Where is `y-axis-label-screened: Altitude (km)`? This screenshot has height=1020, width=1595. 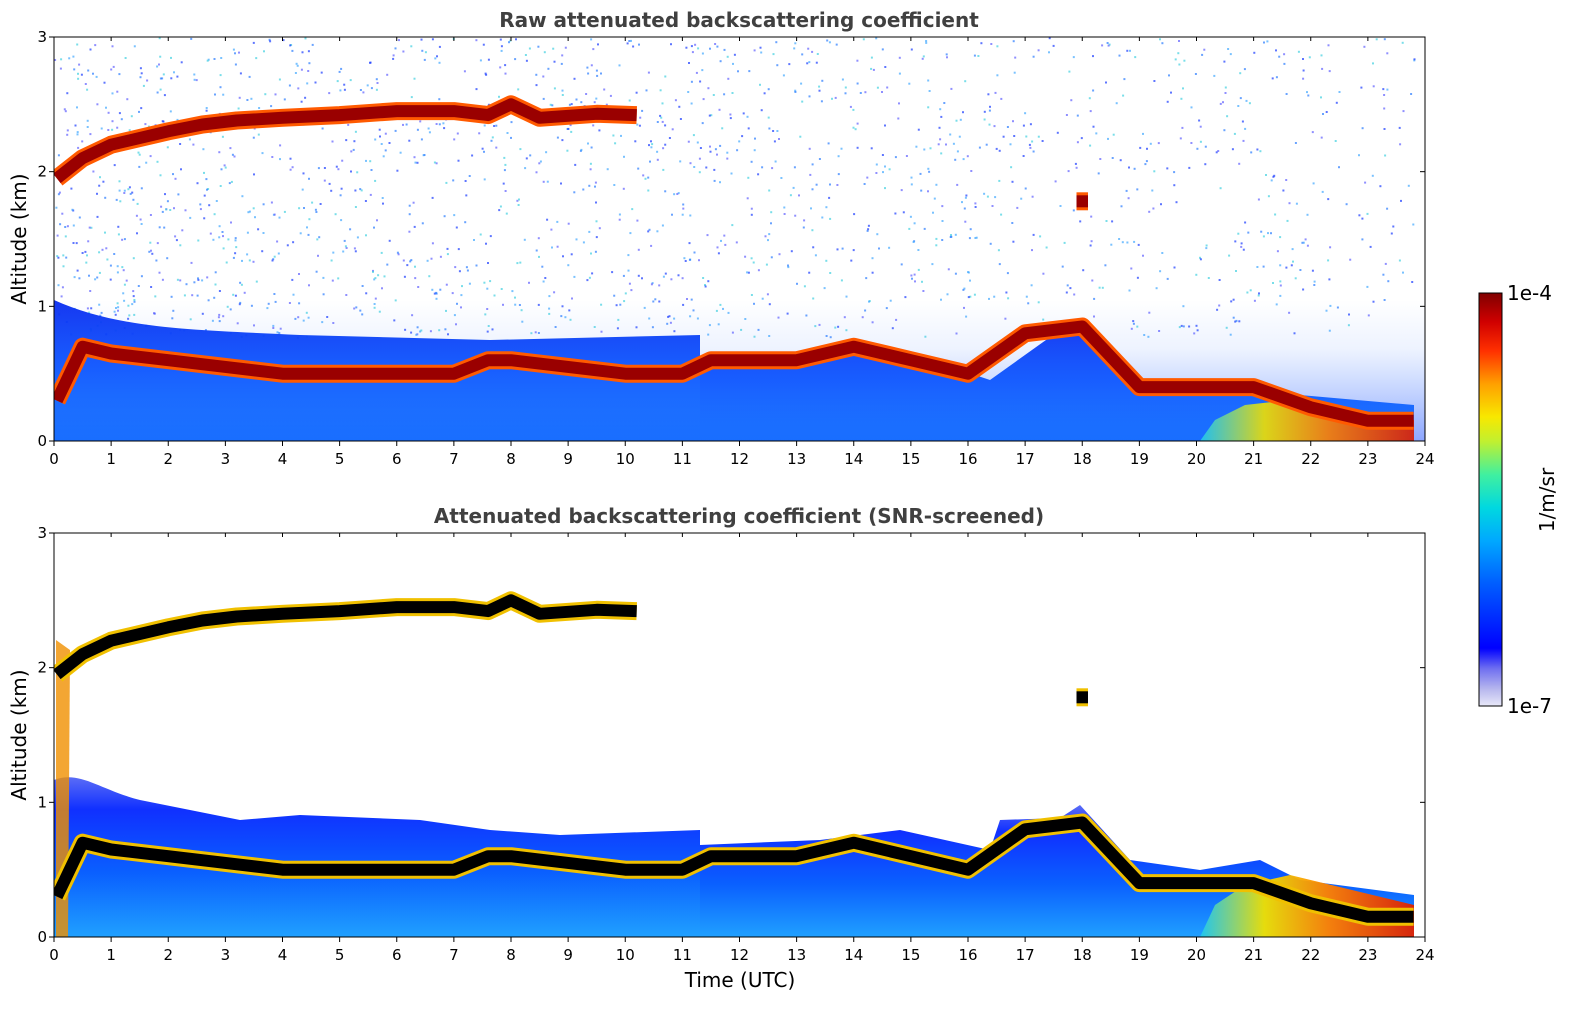
y-axis-label-screened: Altitude (km) is located at coordinates (19, 734).